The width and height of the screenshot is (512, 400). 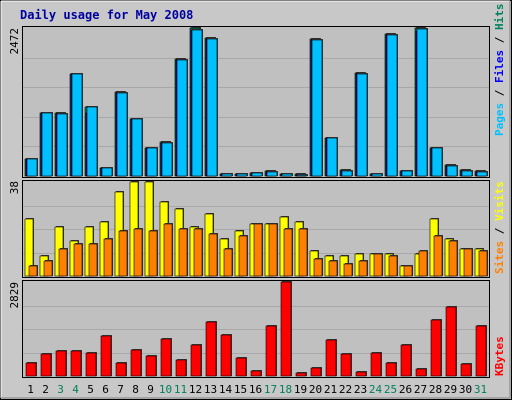 I want to click on x-tick-label-day-4: 4, so click(x=75, y=389).